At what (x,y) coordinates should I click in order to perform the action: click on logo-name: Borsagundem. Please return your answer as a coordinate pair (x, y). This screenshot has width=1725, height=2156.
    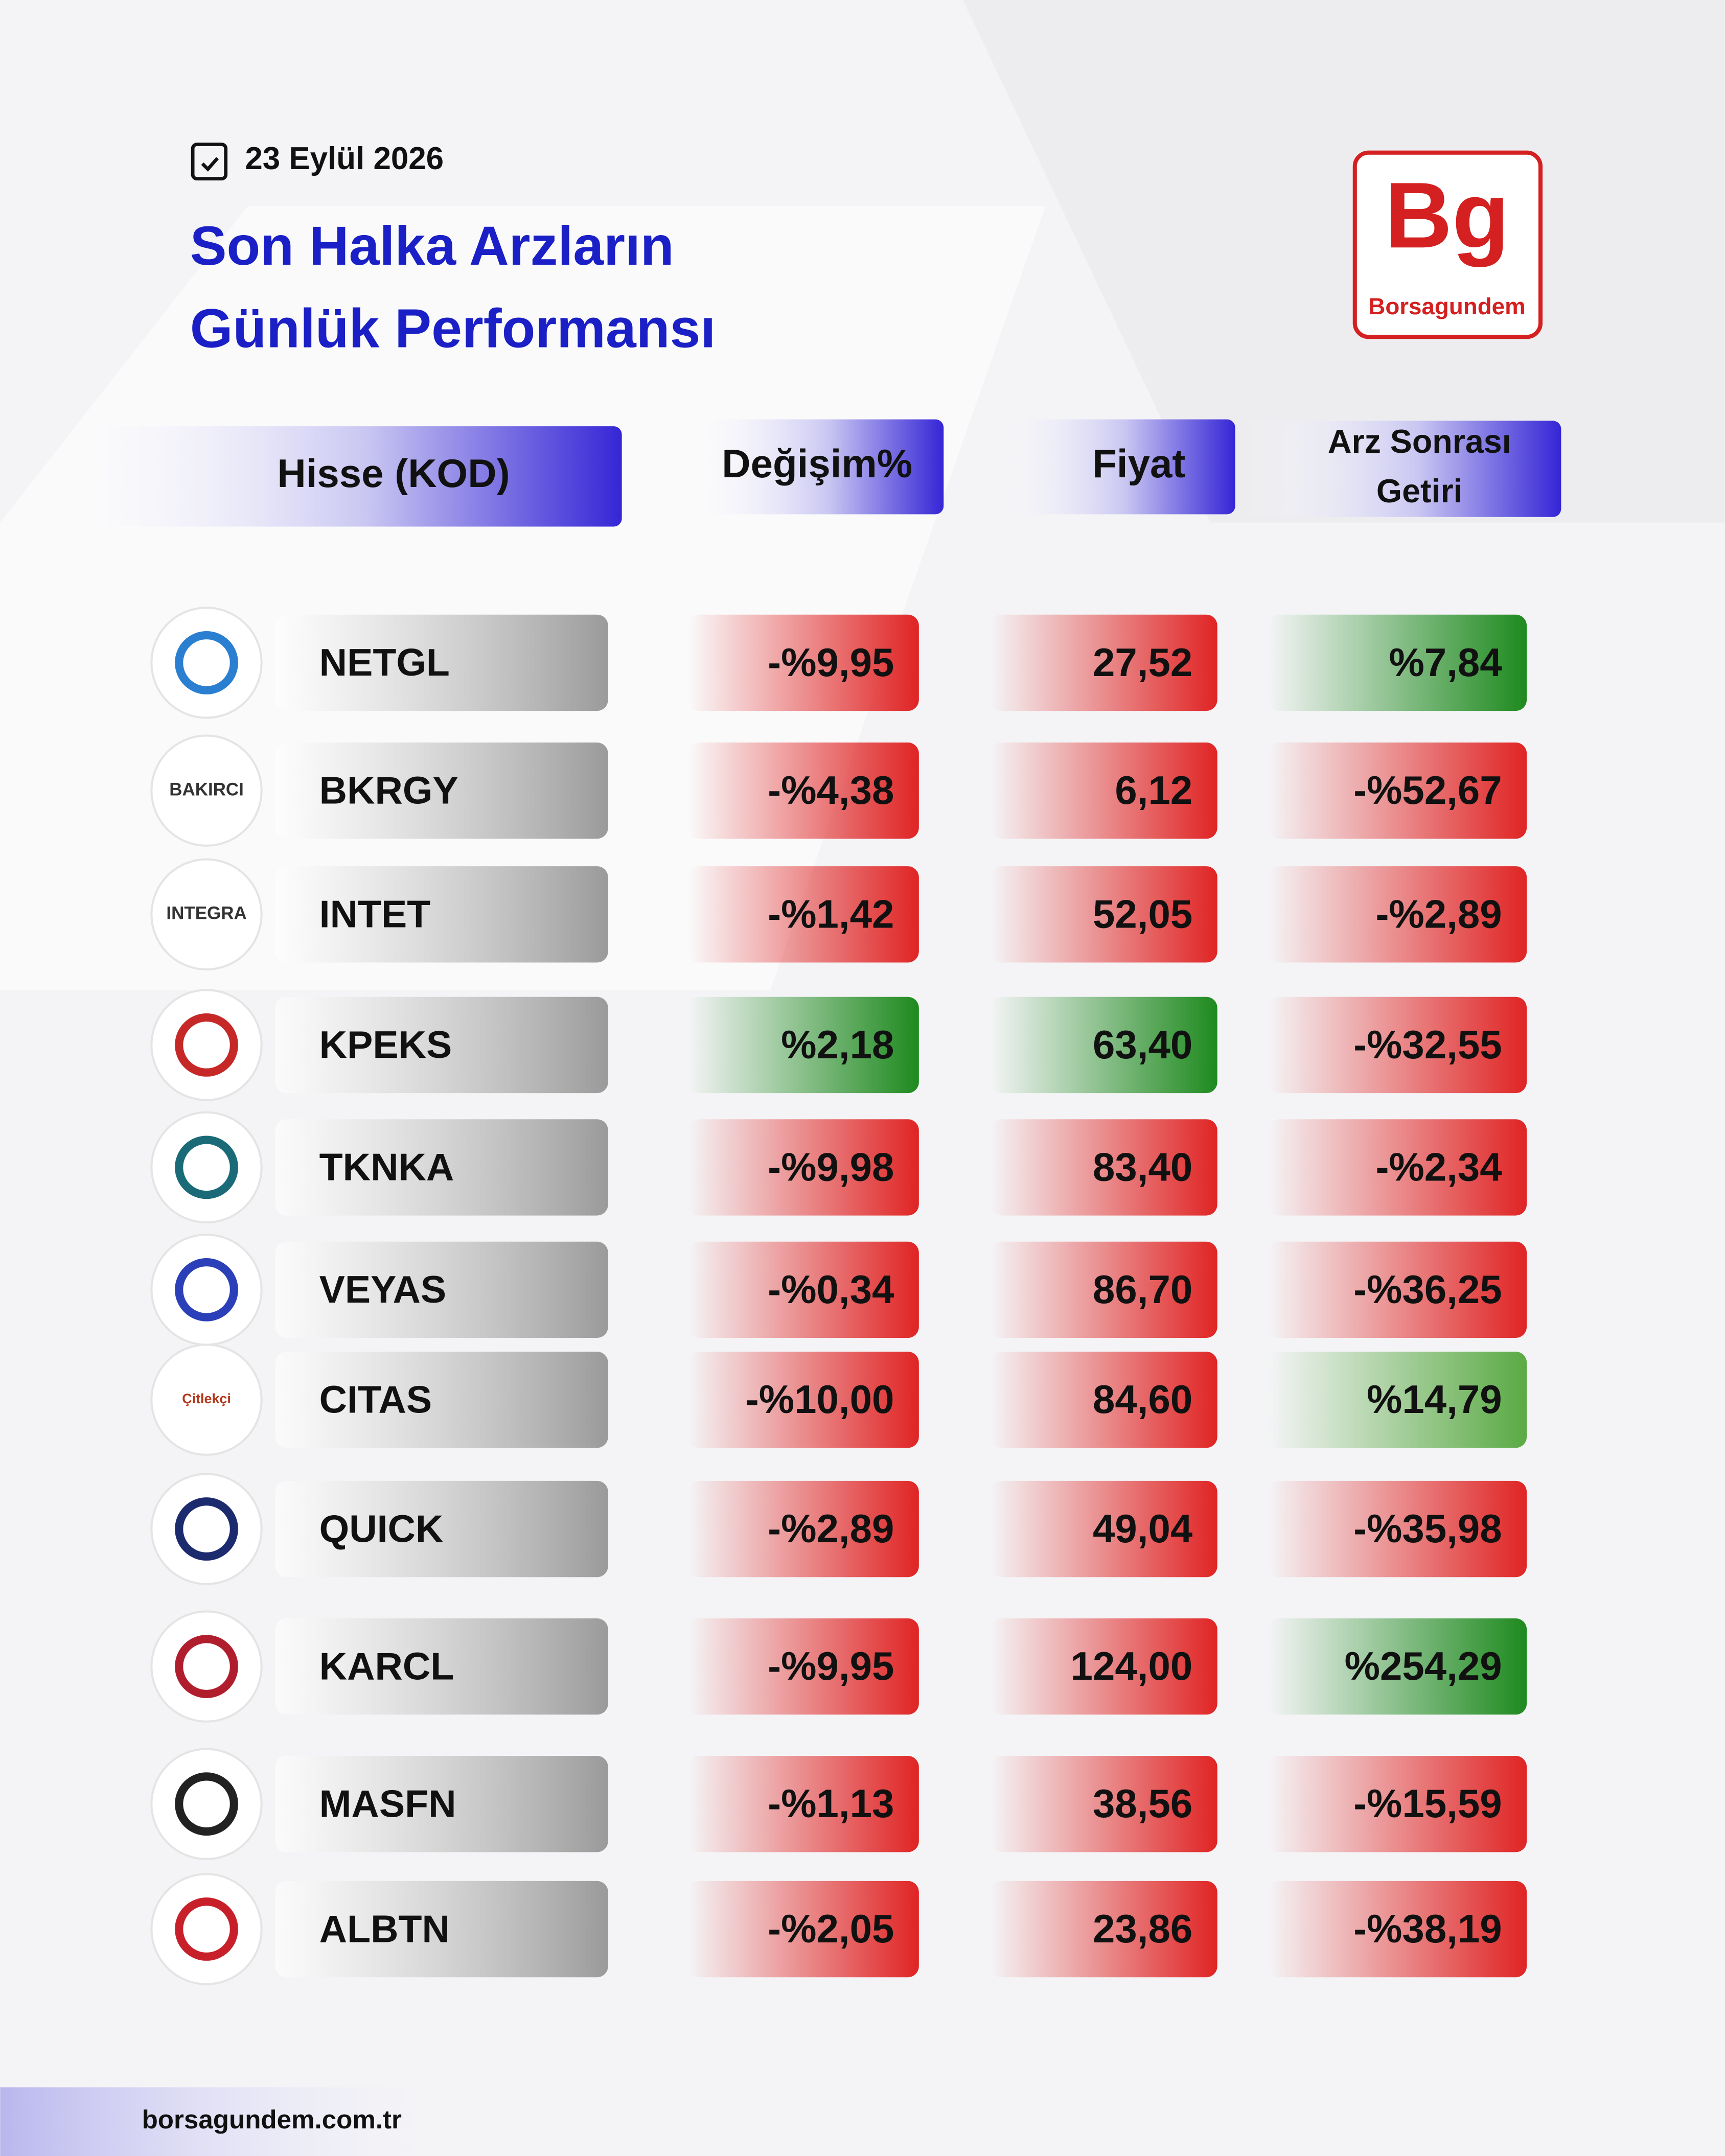
    Looking at the image, I should click on (1446, 306).